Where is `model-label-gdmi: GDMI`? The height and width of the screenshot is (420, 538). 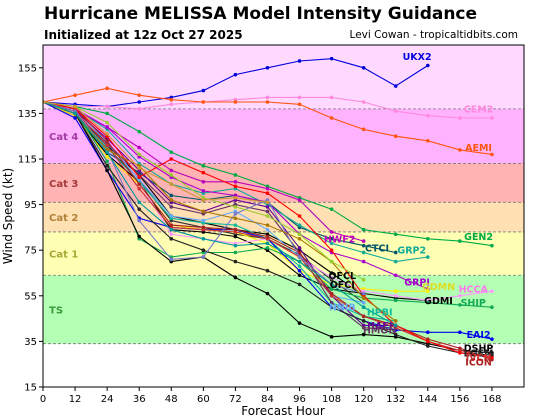 model-label-gdmi: GDMI is located at coordinates (438, 301).